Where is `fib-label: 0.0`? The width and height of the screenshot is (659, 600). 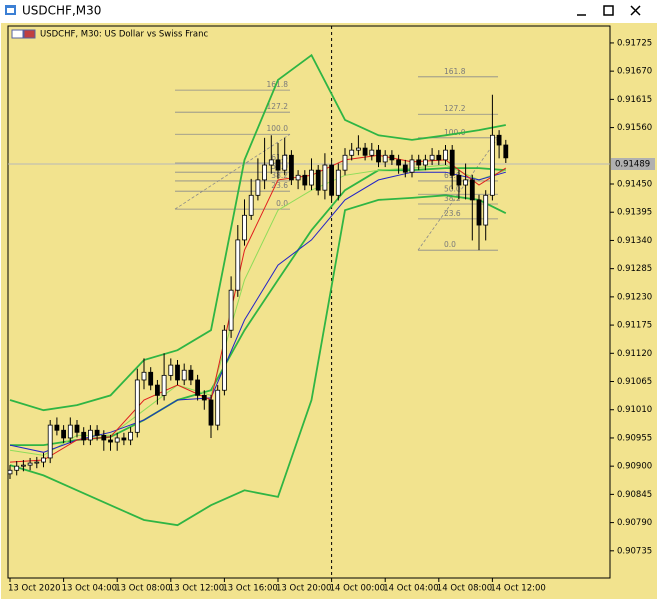
fib-label: 0.0 is located at coordinates (282, 203).